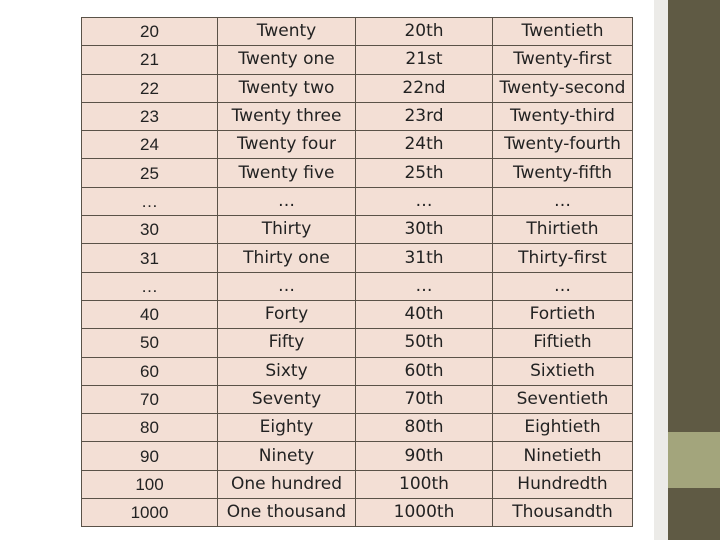 This screenshot has height=540, width=720. What do you see at coordinates (286, 173) in the screenshot?
I see `cardinal-word-cell: Twenty five` at bounding box center [286, 173].